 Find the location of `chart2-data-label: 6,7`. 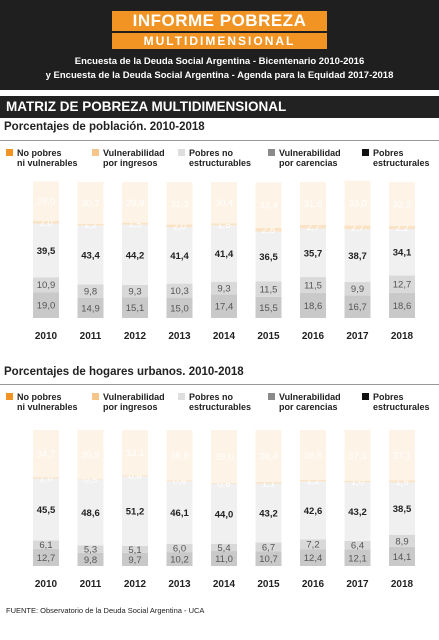

chart2-data-label: 6,7 is located at coordinates (268, 547).